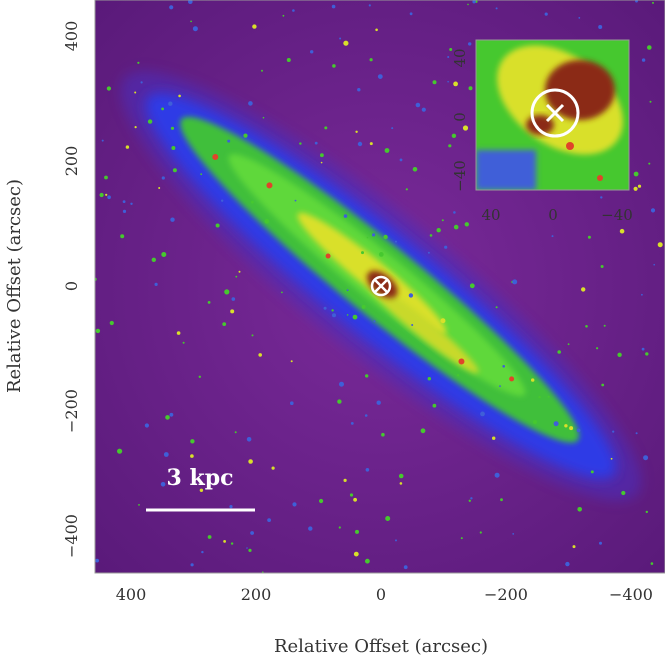 This screenshot has width=665, height=666. Describe the element at coordinates (460, 117) in the screenshot. I see `inset-y-tick-label: 0` at that location.